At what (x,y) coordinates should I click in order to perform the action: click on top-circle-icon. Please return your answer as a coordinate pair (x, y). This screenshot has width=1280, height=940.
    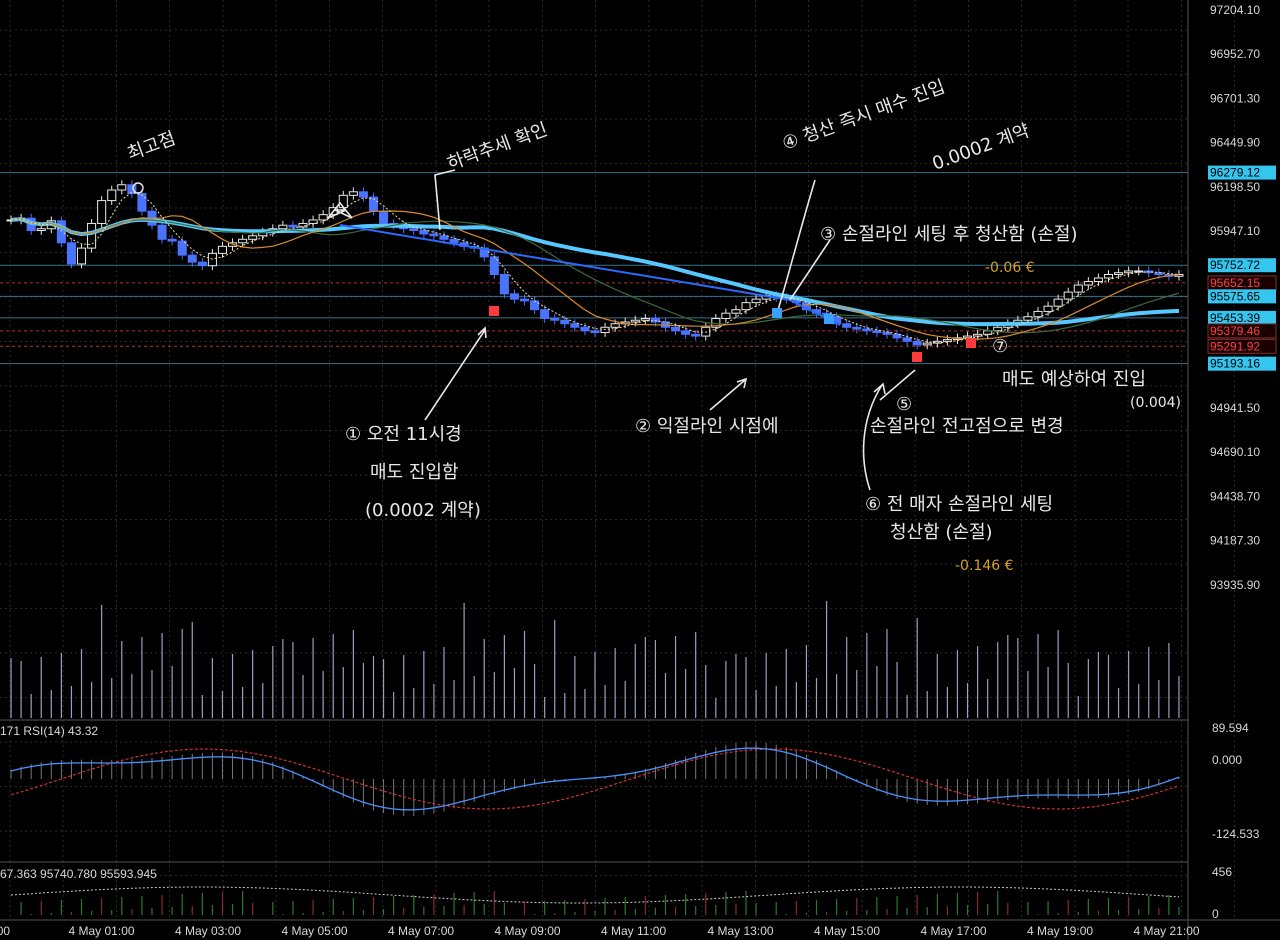
    Looking at the image, I should click on (138, 188).